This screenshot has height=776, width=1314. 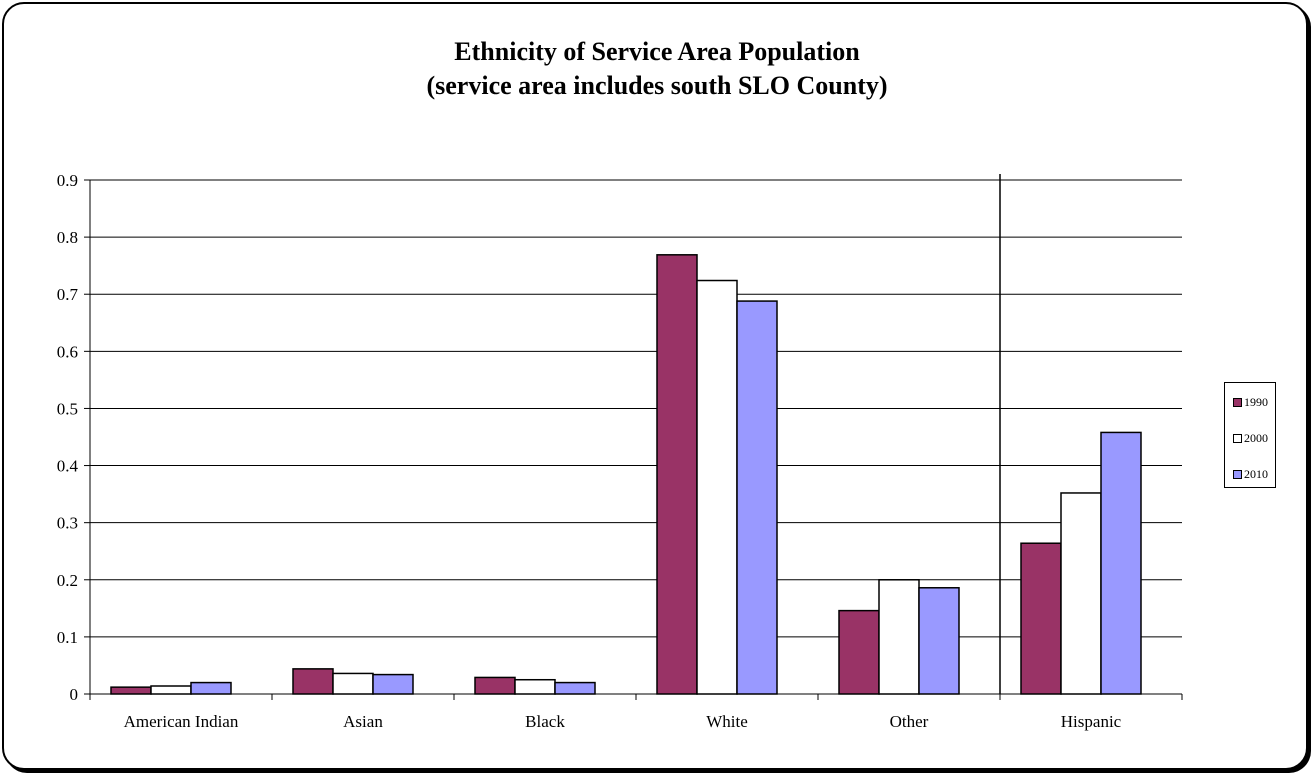 What do you see at coordinates (67, 523) in the screenshot?
I see `y-tick-label: 0.3` at bounding box center [67, 523].